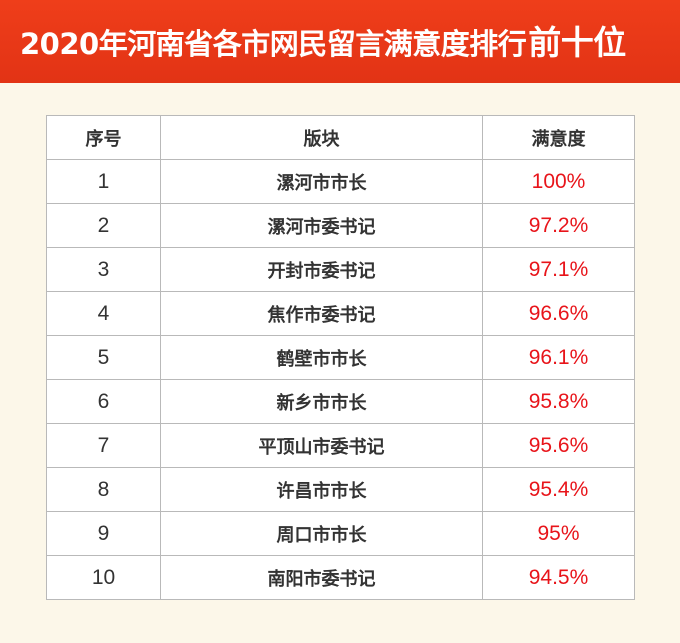 The image size is (680, 643). What do you see at coordinates (558, 269) in the screenshot?
I see `row-satisfaction: 97.1%` at bounding box center [558, 269].